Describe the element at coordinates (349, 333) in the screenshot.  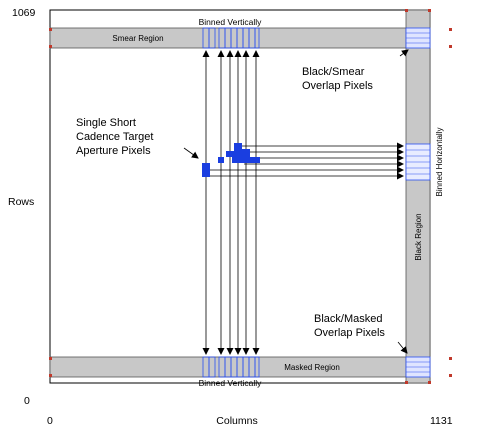
I see `black-masked-callout-line-2: Overlap Pixels` at that location.